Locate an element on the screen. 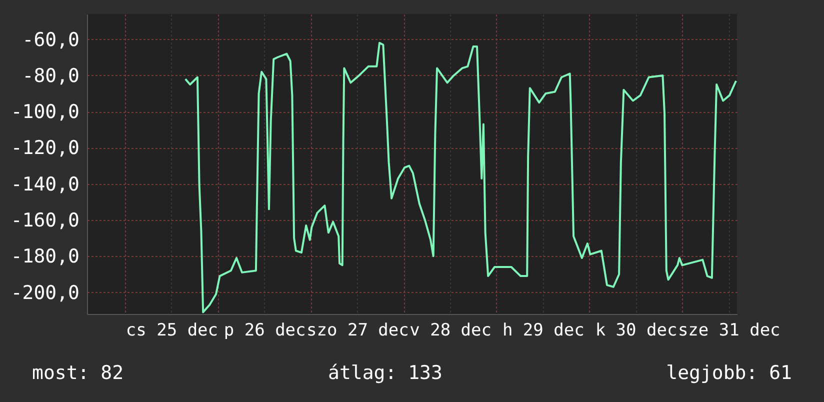  y-tick-label: -180,0 is located at coordinates (45, 257).